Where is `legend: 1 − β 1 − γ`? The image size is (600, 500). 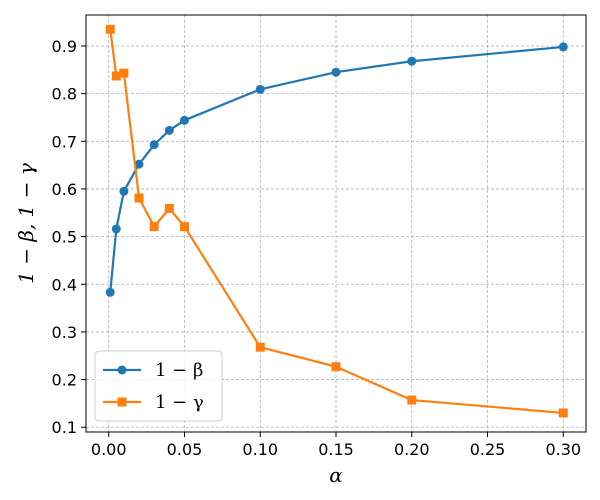 legend: 1 − β 1 − γ is located at coordinates (158, 386).